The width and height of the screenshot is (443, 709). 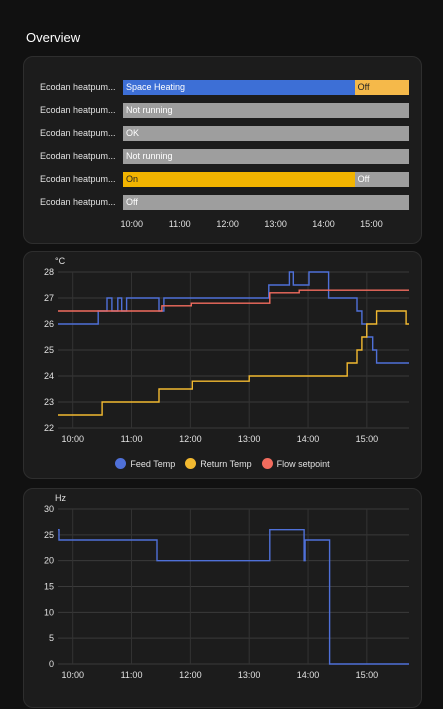 I want to click on y-tick-label: 23, so click(x=49, y=402).